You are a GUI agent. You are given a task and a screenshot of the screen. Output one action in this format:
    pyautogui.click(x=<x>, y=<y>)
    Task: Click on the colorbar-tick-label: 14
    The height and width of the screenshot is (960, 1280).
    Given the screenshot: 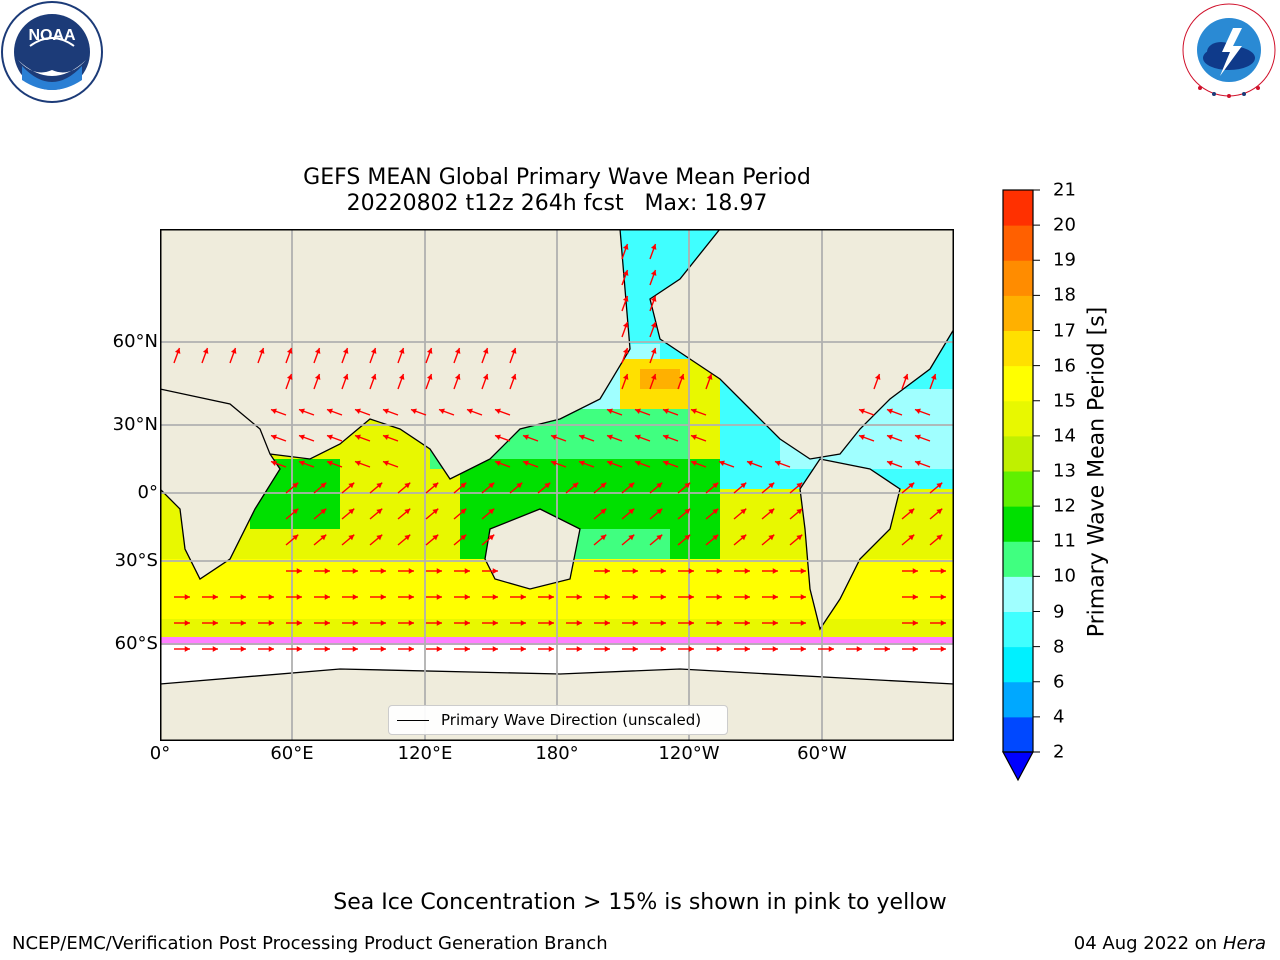 What is the action you would take?
    pyautogui.click(x=1064, y=436)
    